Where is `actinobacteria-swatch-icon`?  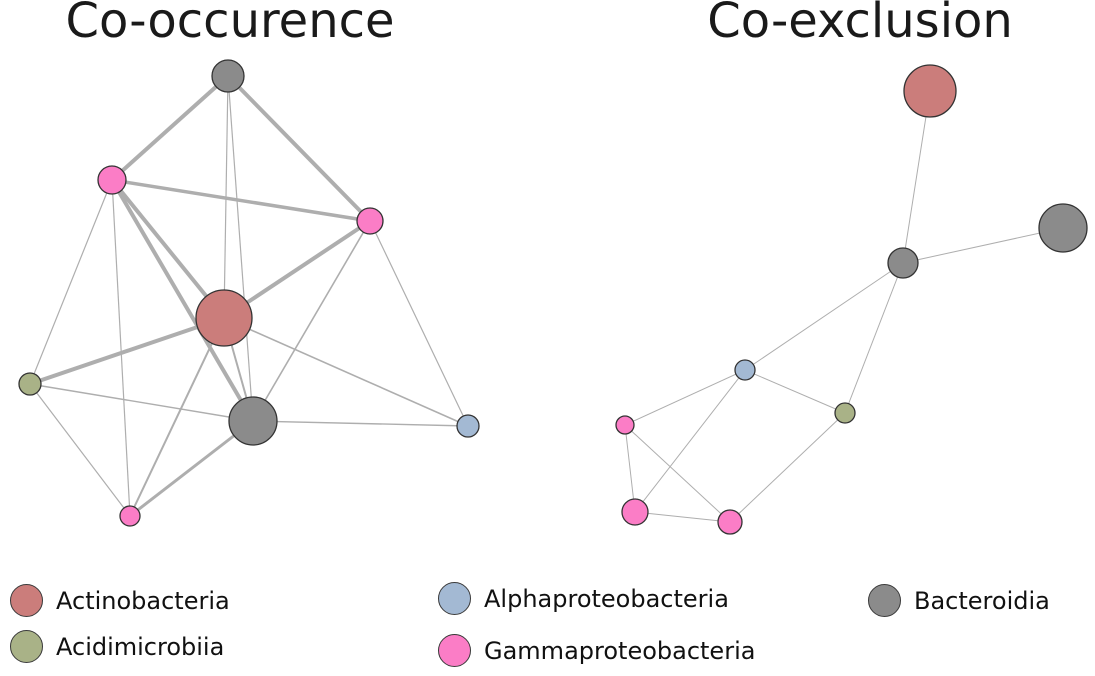 actinobacteria-swatch-icon is located at coordinates (26, 600).